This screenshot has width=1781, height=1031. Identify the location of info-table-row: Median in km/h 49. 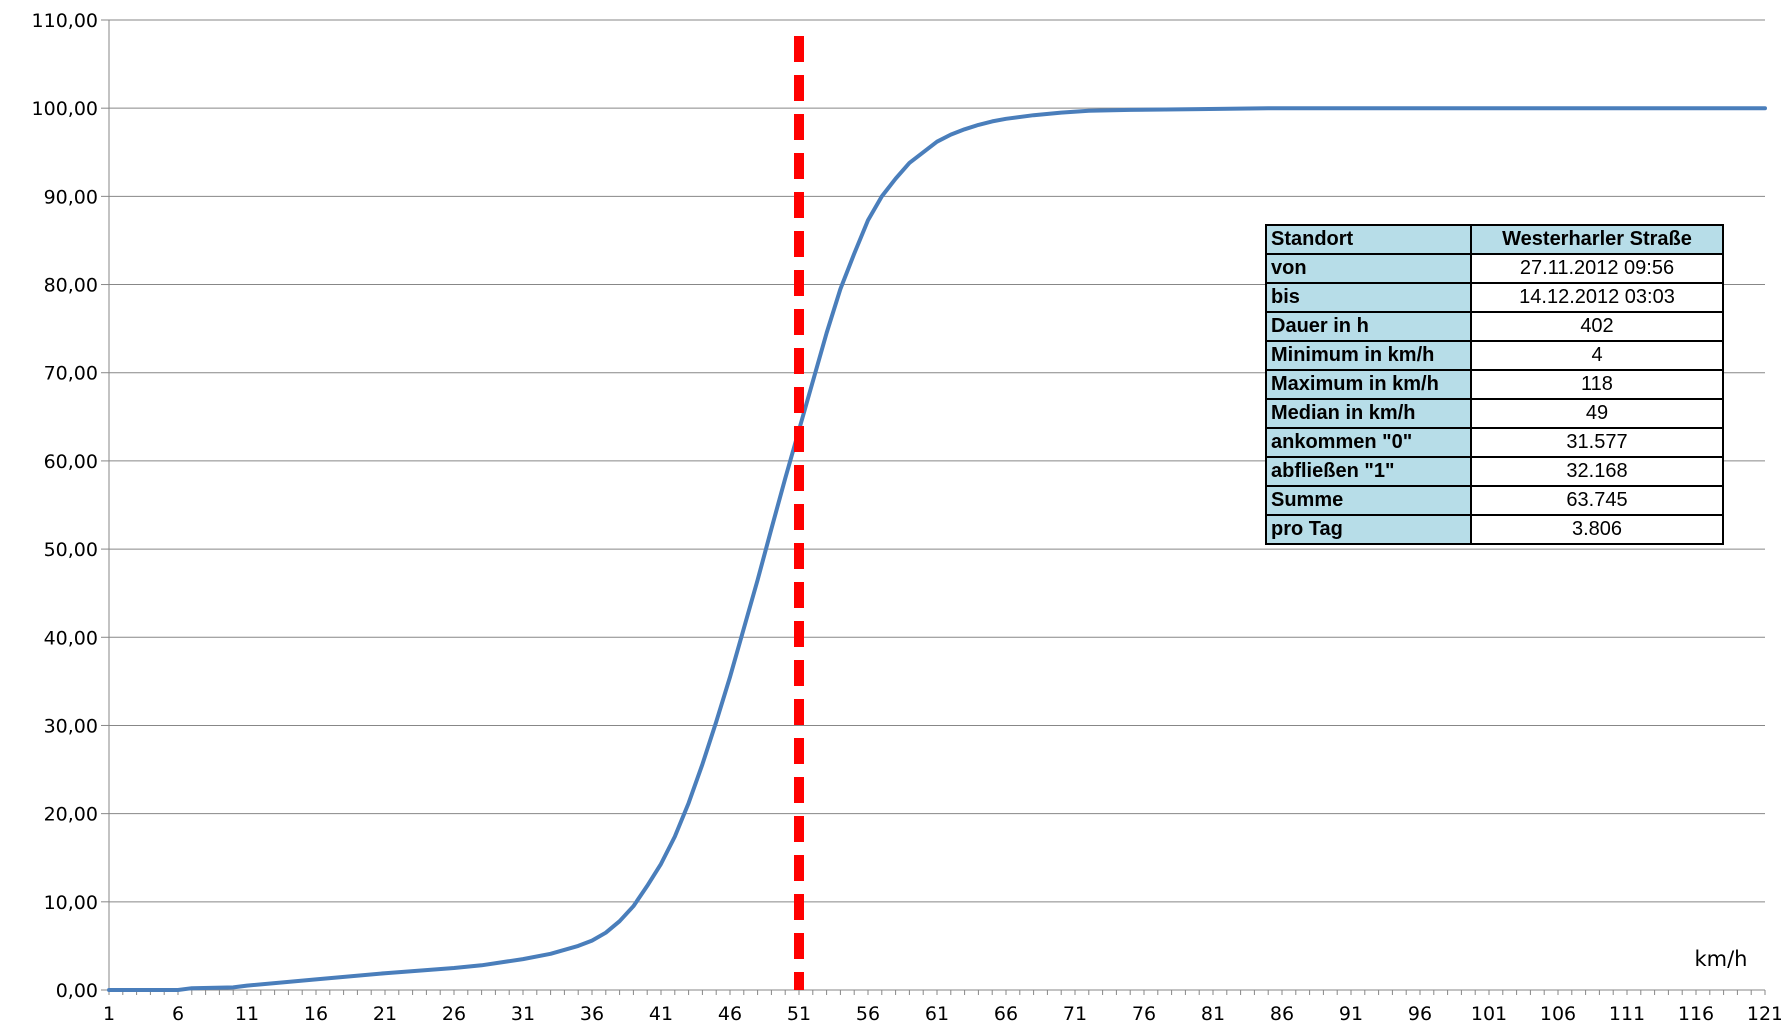
(1494, 413).